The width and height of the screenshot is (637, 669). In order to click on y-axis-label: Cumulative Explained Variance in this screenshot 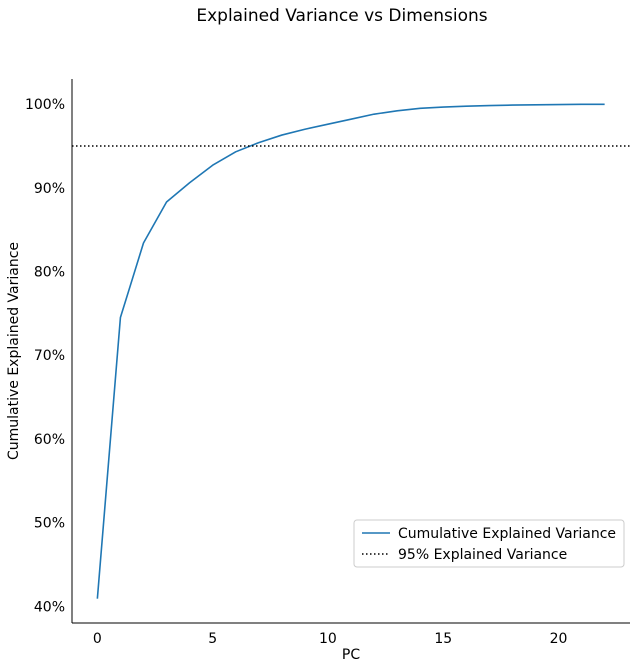, I will do `click(14, 351)`.